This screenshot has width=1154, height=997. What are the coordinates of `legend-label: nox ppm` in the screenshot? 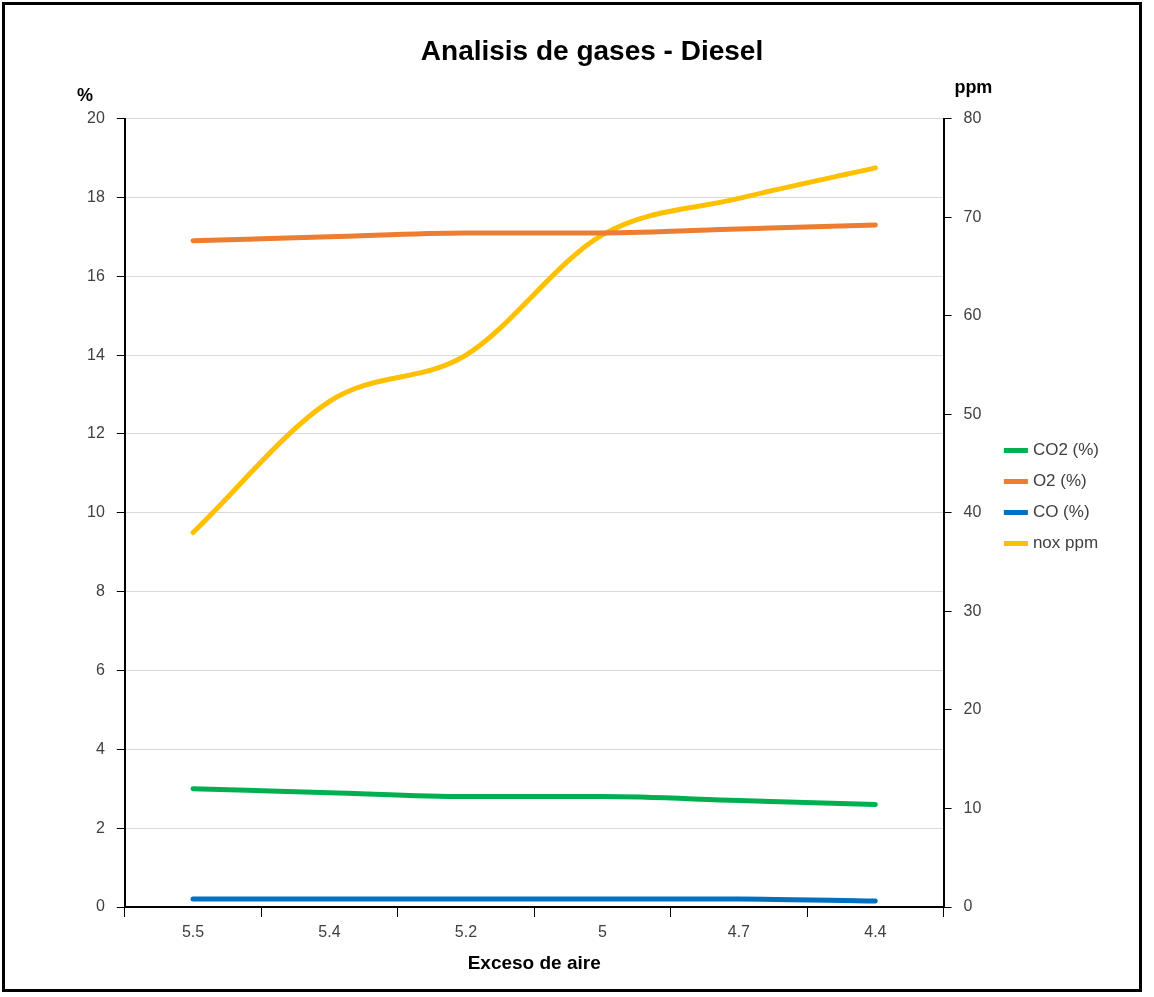 It's located at (1065, 543).